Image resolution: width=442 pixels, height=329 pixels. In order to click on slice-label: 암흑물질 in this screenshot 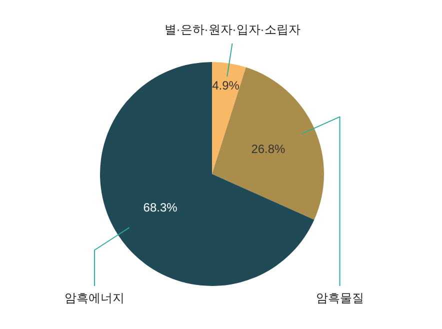, I will do `click(340, 298)`.